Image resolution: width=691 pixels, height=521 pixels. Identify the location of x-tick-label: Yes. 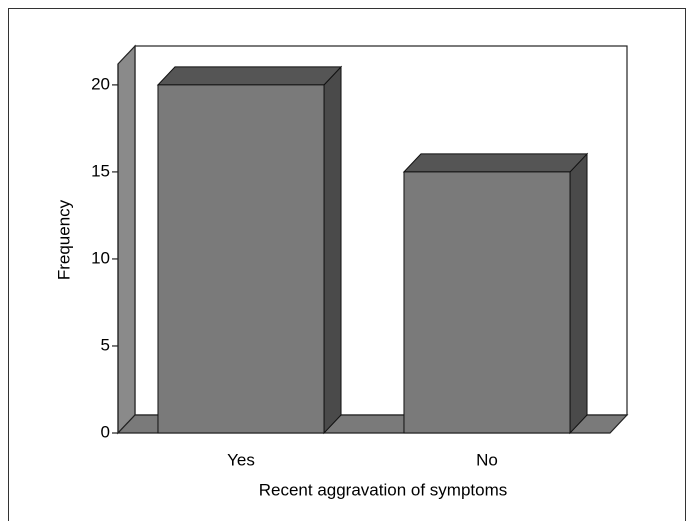
(241, 459).